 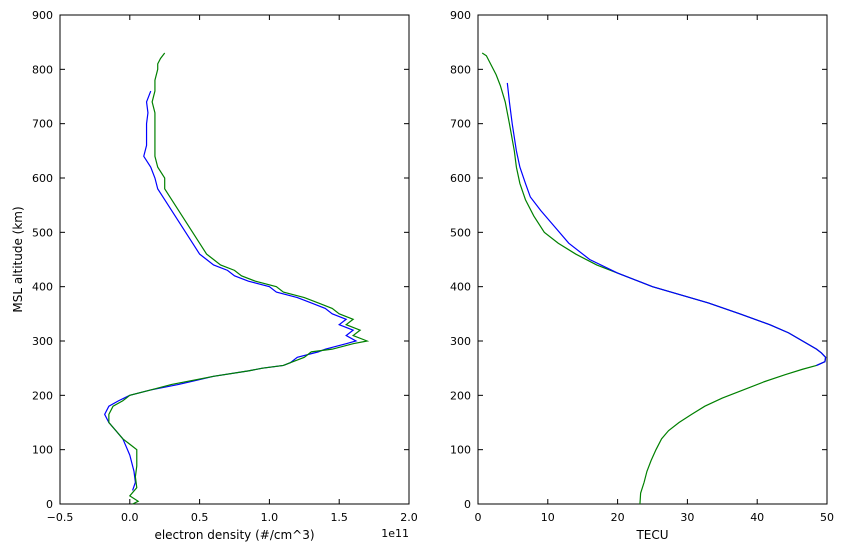 I want to click on x-axis-label: TECU, so click(x=651, y=535).